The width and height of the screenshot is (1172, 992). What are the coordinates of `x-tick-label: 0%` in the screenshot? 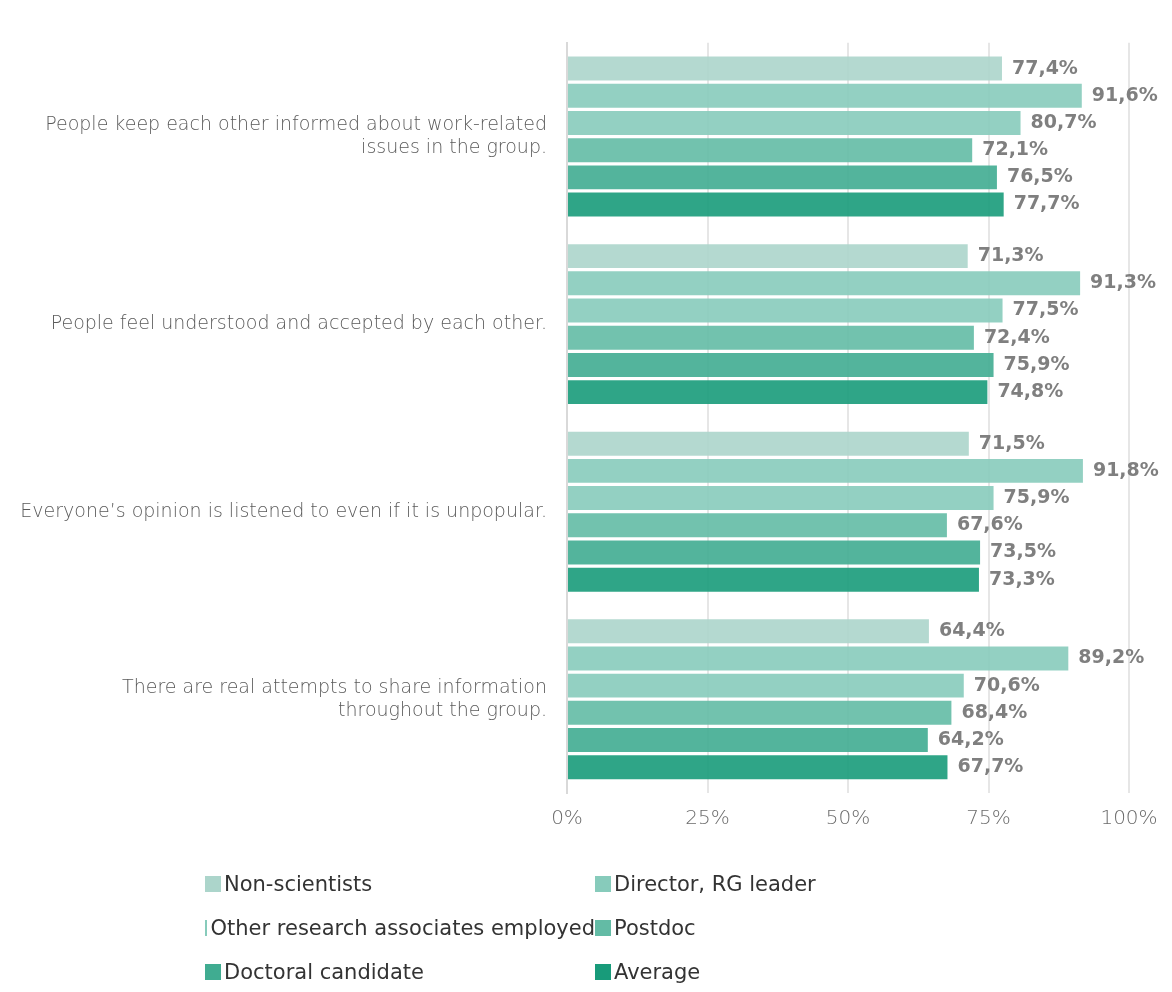 It's located at (567, 817).